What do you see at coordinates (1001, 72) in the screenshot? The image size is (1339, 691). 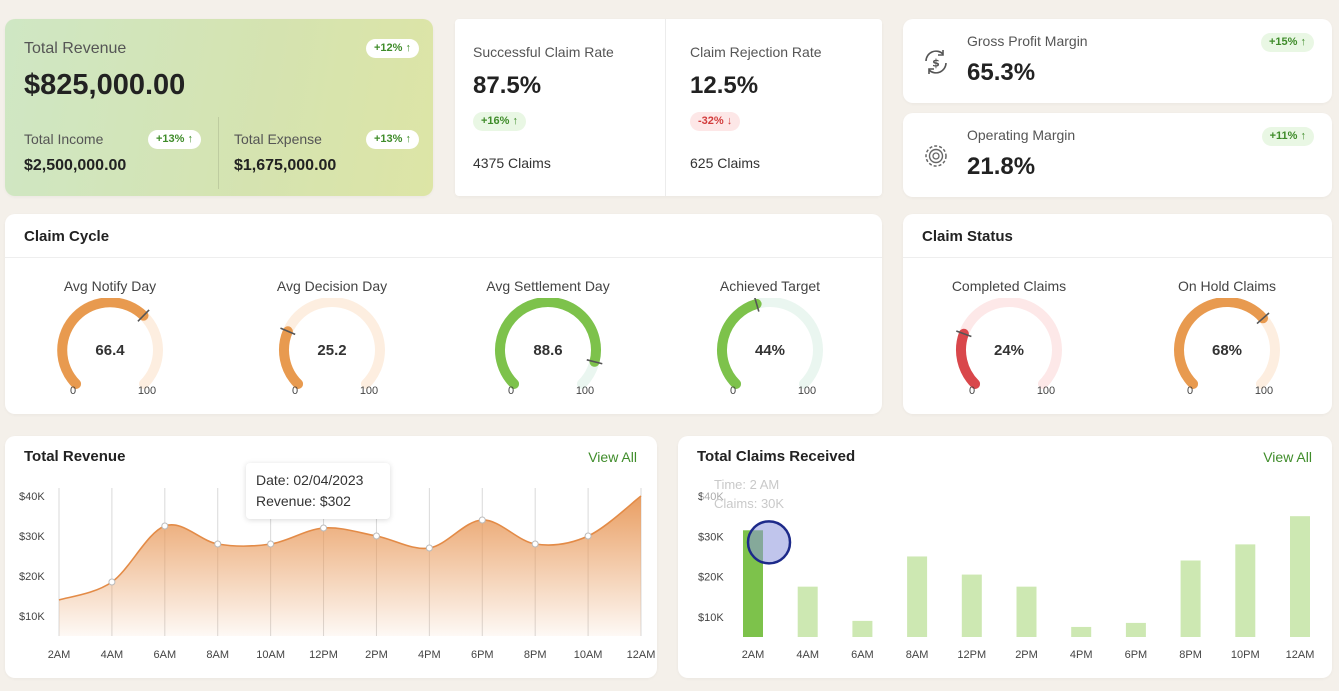 I see `gross-profit-margin-value: 65.3%` at bounding box center [1001, 72].